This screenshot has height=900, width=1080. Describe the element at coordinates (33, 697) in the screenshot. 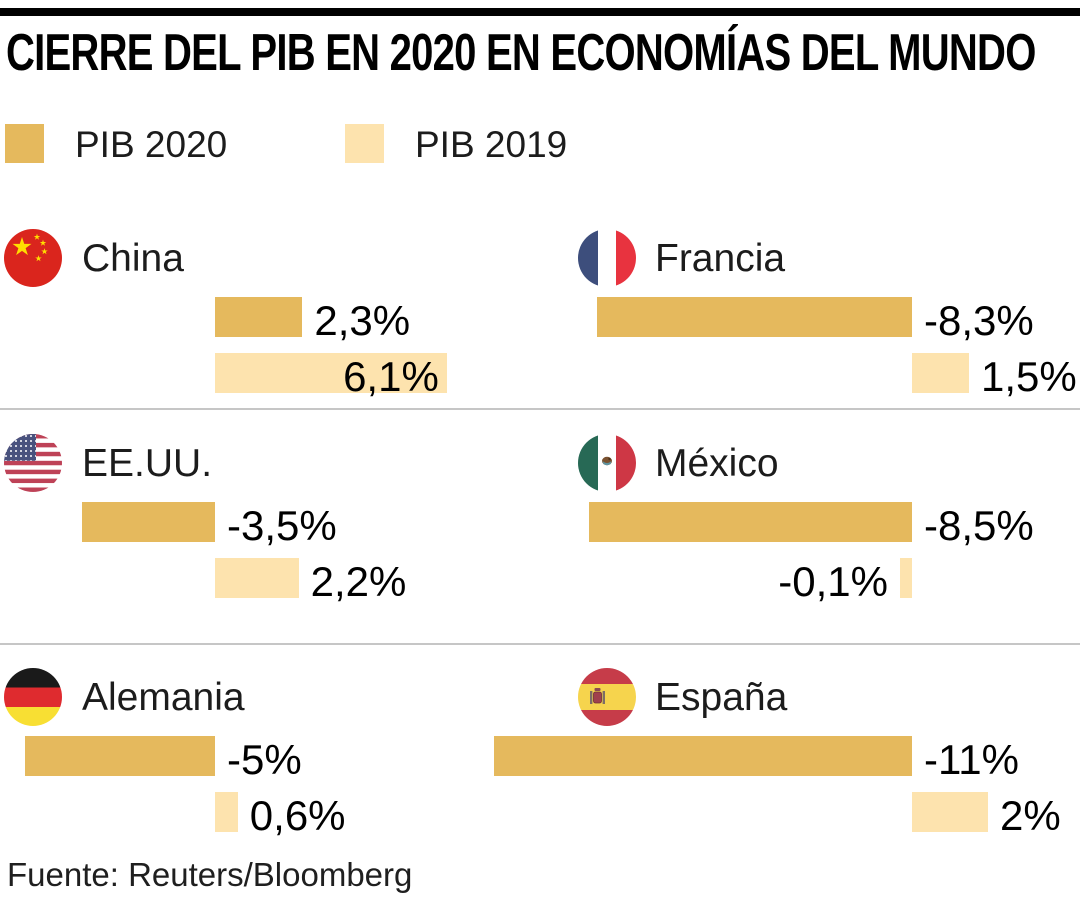

I see `germany-flag-icon` at that location.